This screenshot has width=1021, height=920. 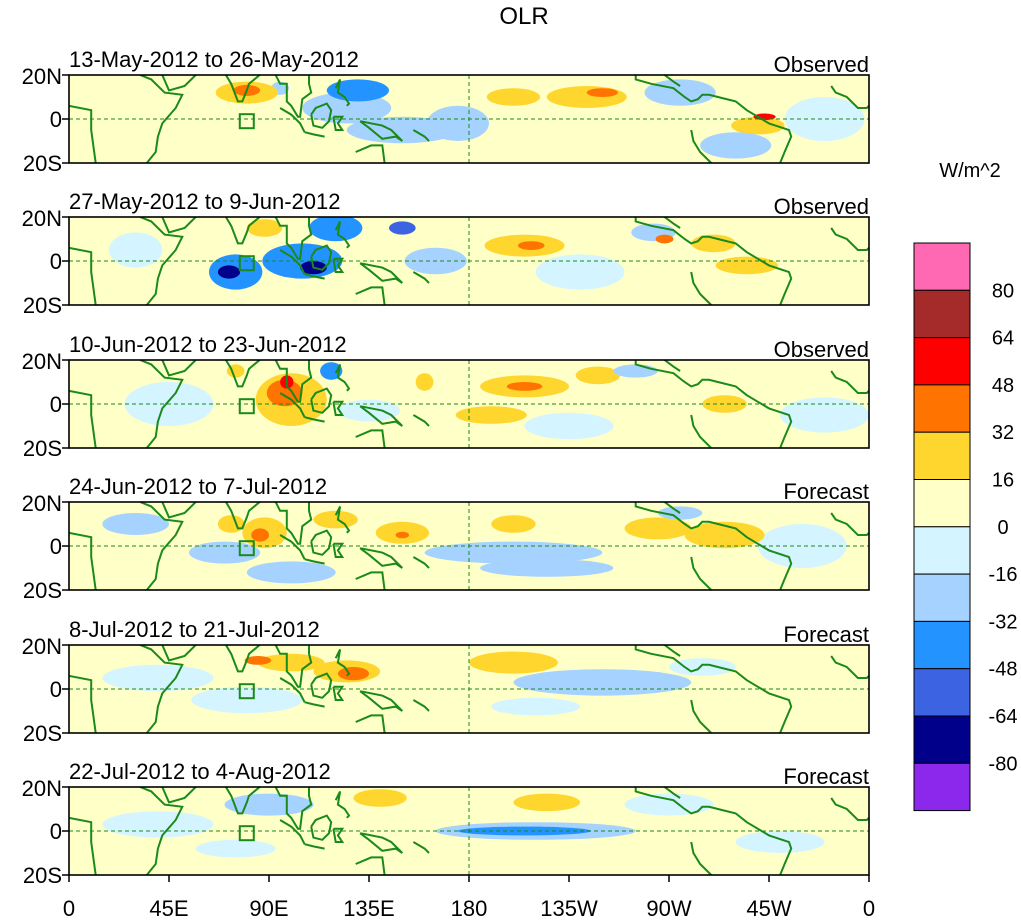 What do you see at coordinates (965, 486) in the screenshot?
I see `colorbar: W/m^2 80 64 48 32 16 0 -16 -32 -48 -64 -80` at bounding box center [965, 486].